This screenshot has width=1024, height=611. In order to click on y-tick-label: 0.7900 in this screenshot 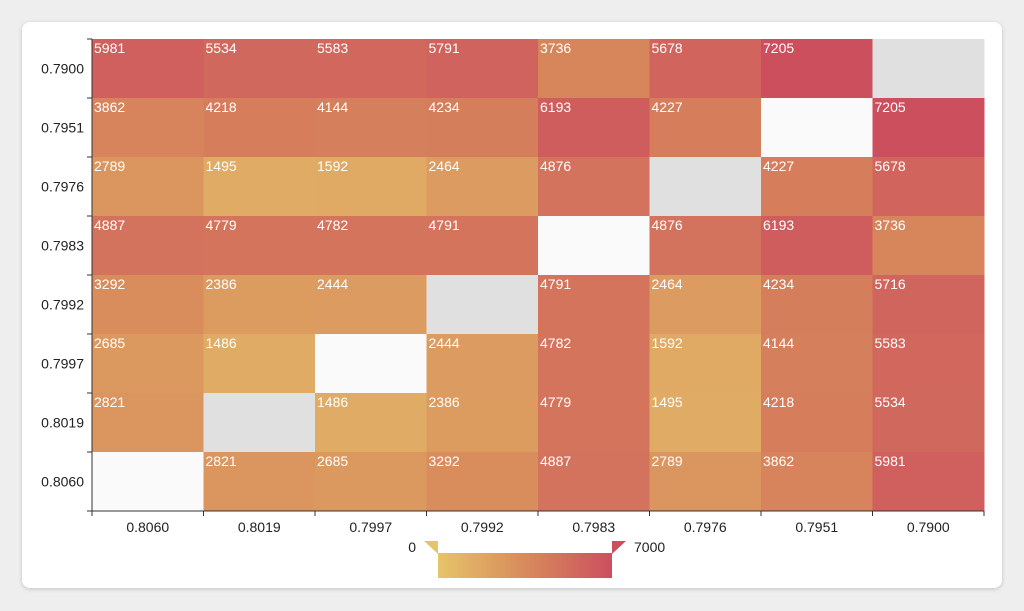, I will do `click(62, 69)`.